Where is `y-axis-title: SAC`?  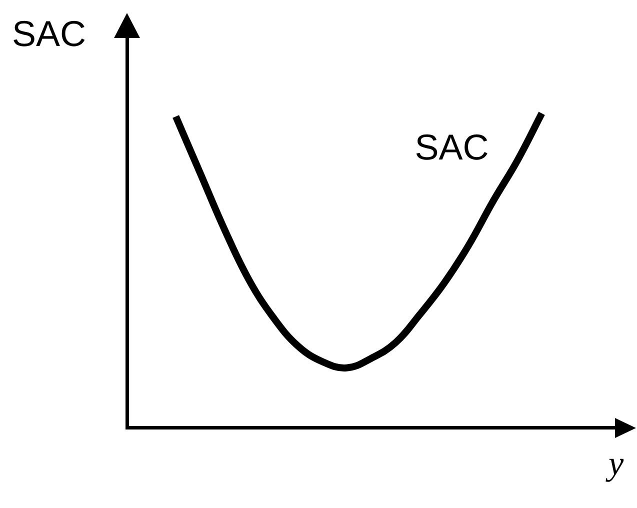
y-axis-title: SAC is located at coordinates (49, 33).